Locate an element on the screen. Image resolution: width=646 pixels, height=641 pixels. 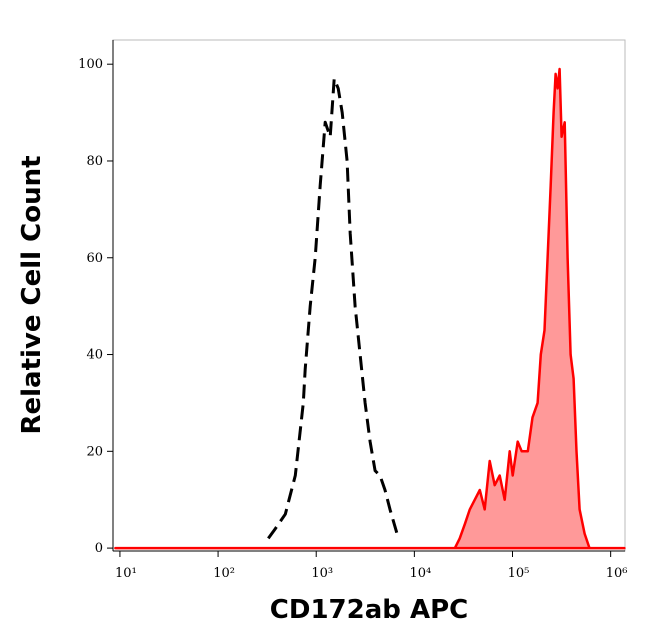
y-tick-label: 80 is located at coordinates (94, 161).